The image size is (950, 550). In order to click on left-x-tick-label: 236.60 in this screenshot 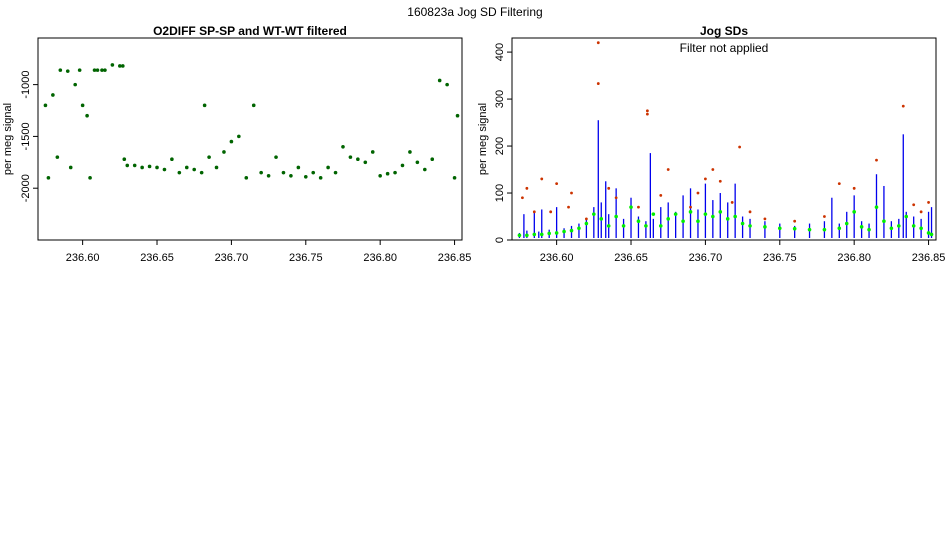, I will do `click(83, 258)`.